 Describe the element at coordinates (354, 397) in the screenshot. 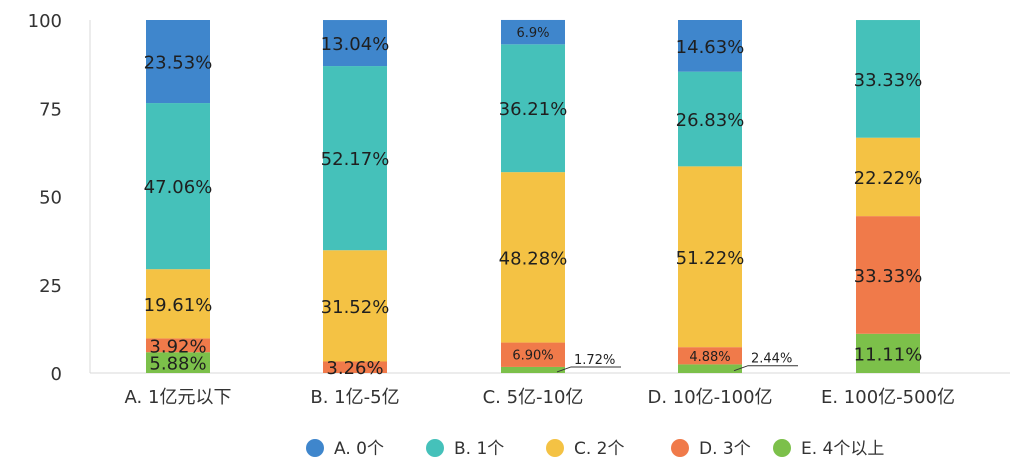

I see `x-tick-label-2: B. 1亿-5亿` at that location.